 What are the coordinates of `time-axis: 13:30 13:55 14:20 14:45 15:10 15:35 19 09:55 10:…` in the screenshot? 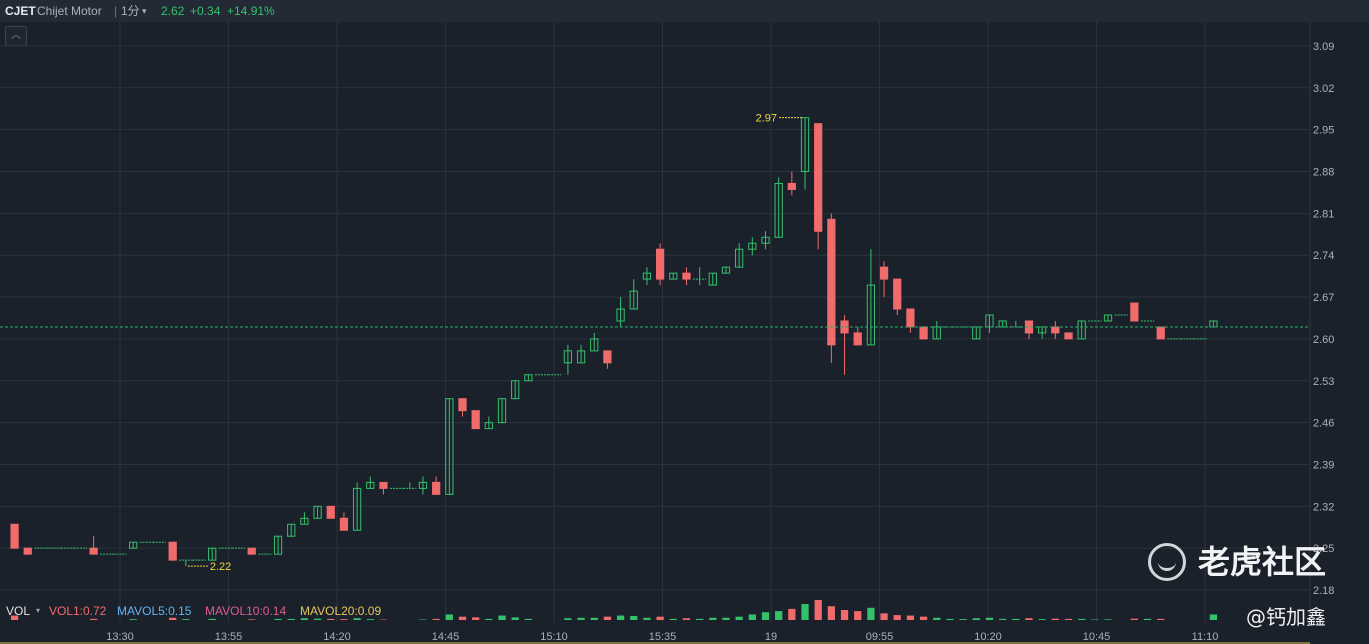 It's located at (684, 633).